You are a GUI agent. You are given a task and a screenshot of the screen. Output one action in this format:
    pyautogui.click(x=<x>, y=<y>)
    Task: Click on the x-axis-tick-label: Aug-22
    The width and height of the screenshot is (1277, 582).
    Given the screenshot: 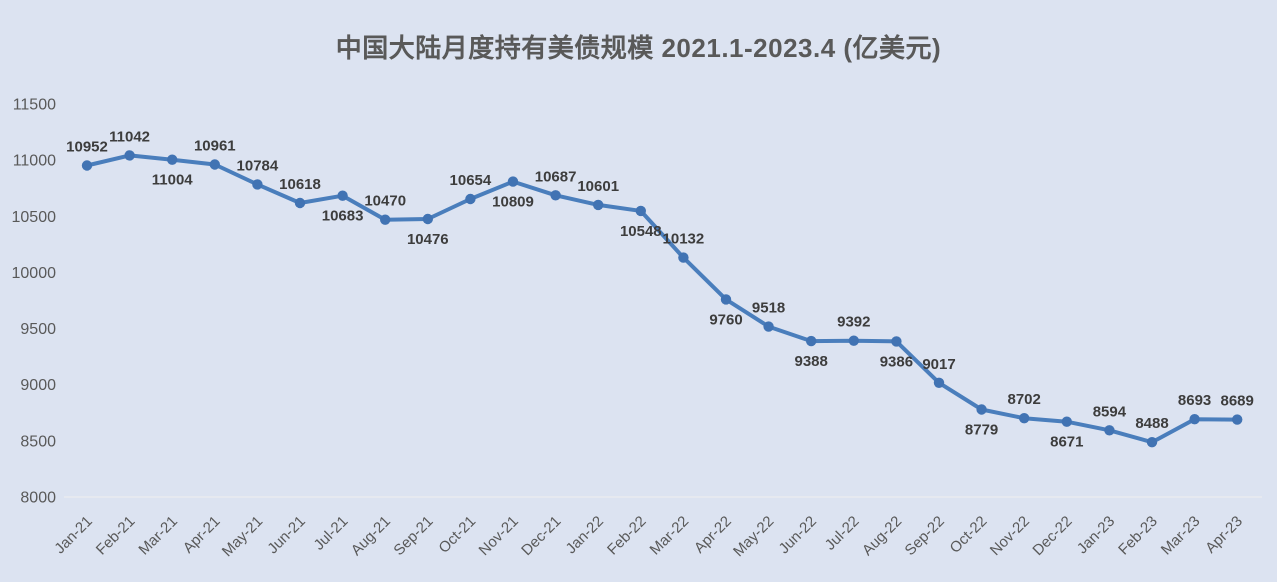 What is the action you would take?
    pyautogui.click(x=882, y=536)
    